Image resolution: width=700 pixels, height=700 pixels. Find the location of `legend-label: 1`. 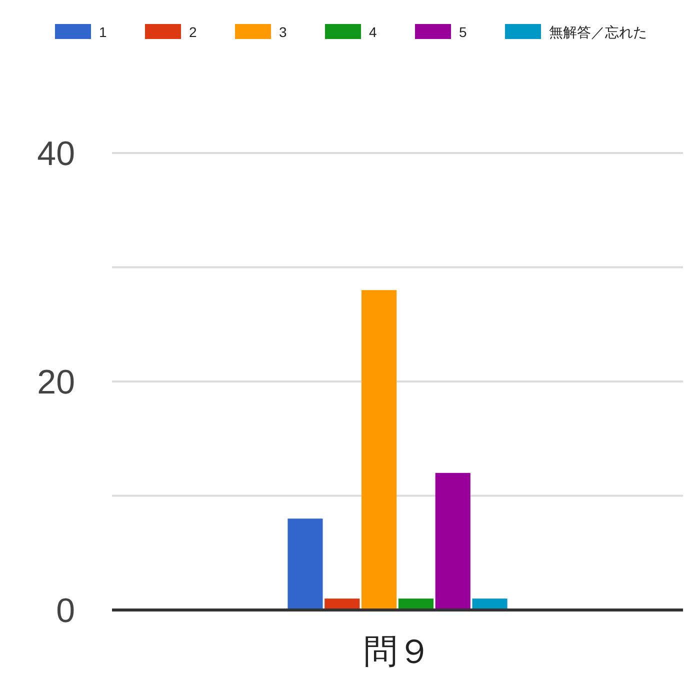

legend-label: 1 is located at coordinates (103, 32).